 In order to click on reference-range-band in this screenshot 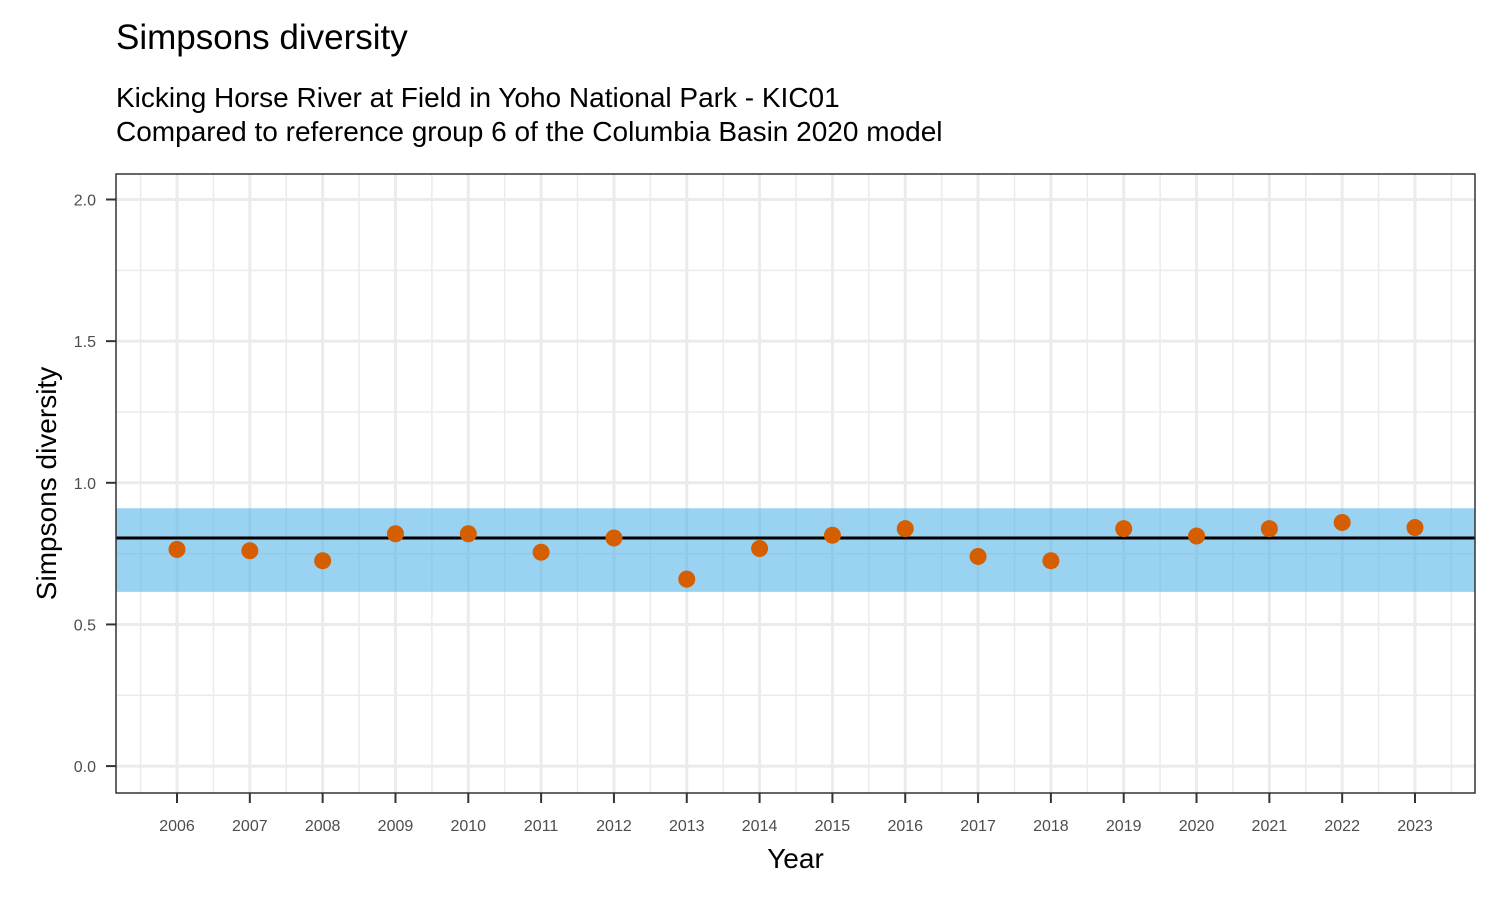, I will do `click(795, 550)`.